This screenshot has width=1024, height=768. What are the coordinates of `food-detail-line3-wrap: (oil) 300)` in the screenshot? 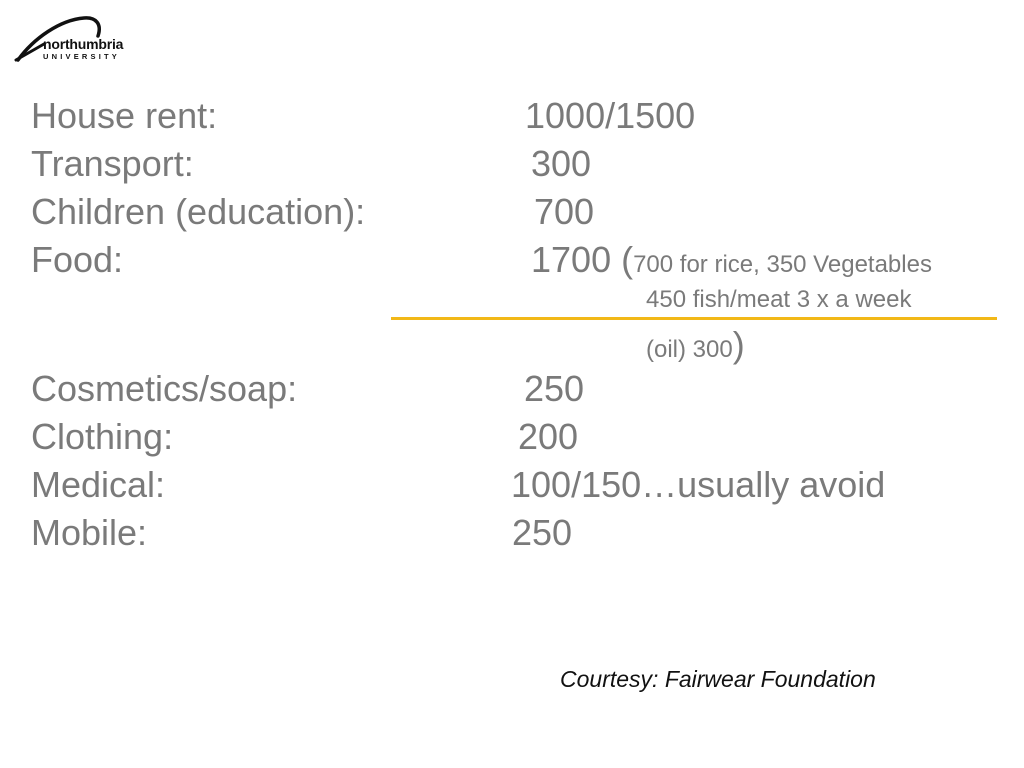 It's located at (695, 346).